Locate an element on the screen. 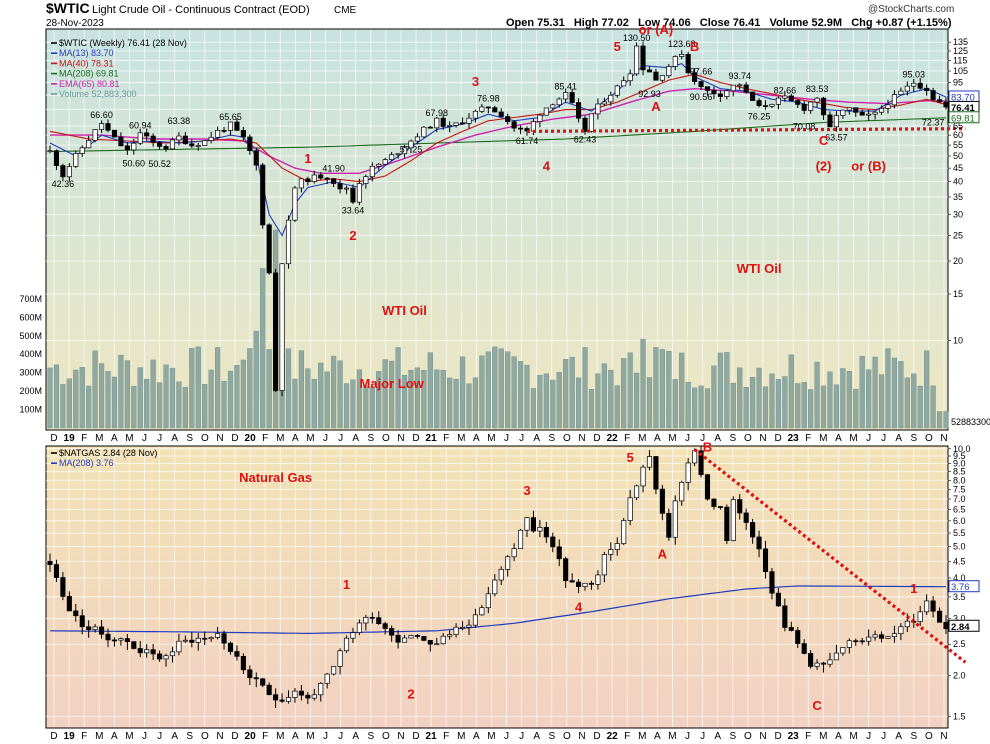  time-tick-label: A is located at coordinates (295, 438).